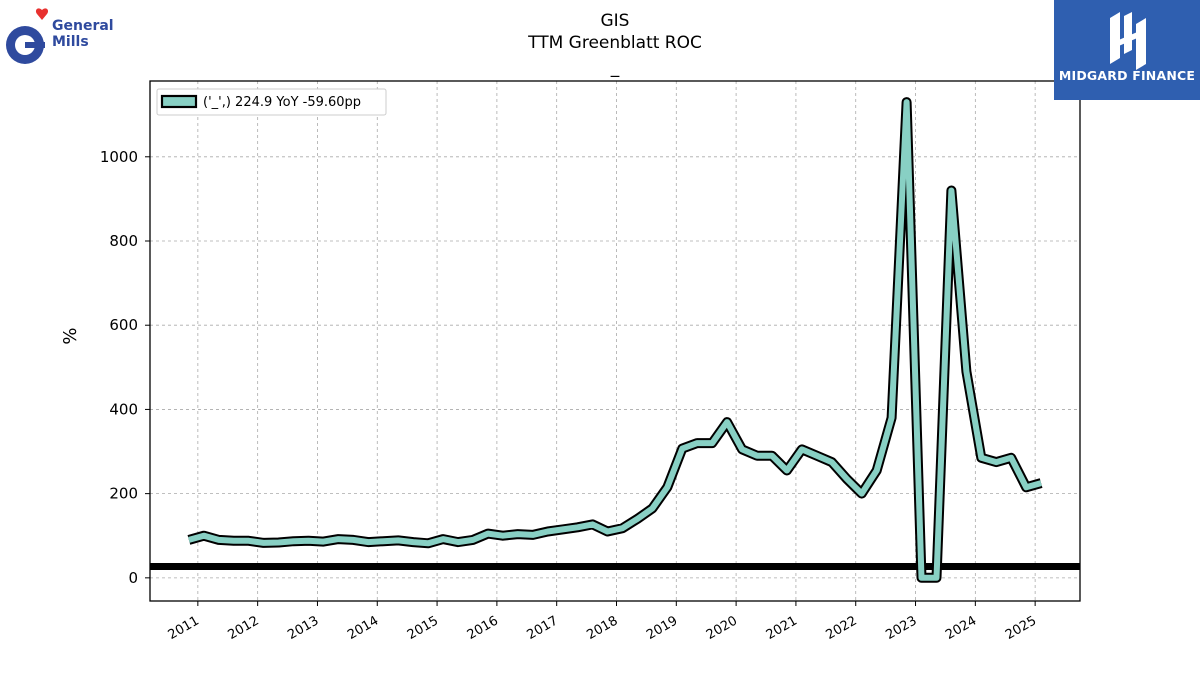  I want to click on general-mills-g-icon, so click(27, 36).